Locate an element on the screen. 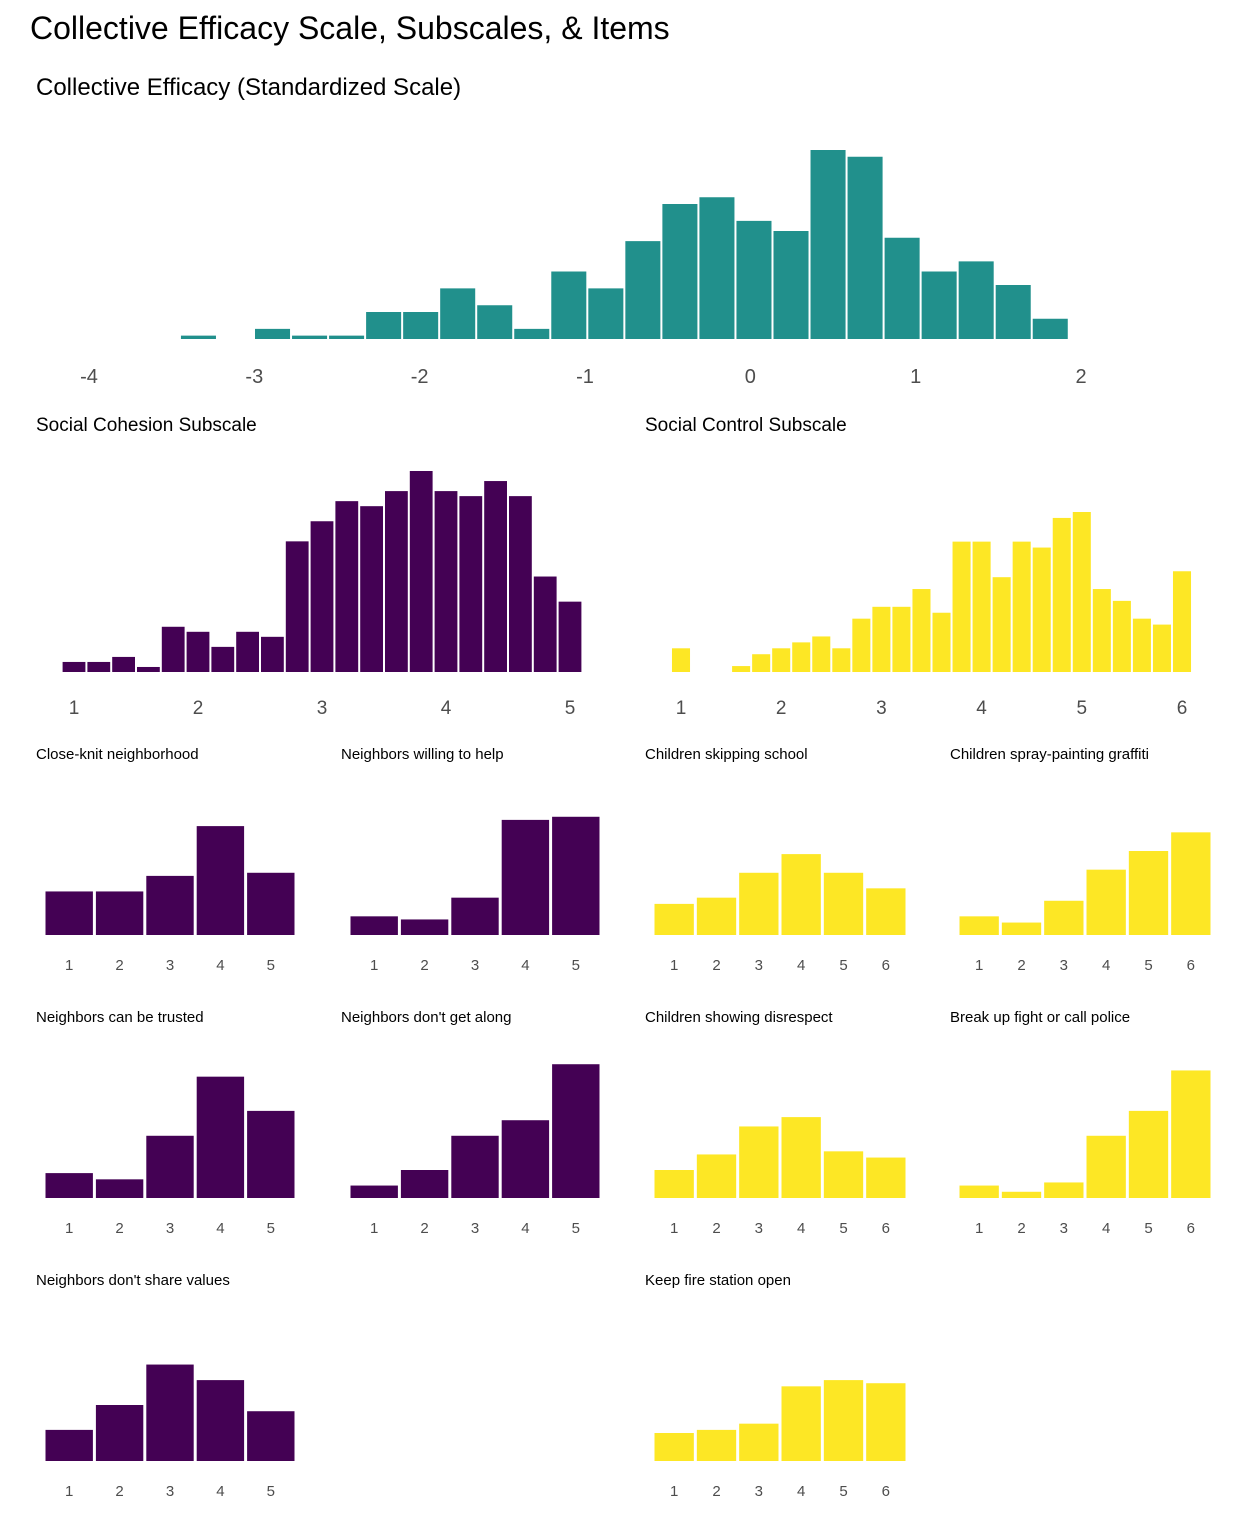  item-title: Children spray-painting graffiti is located at coordinates (1049, 754).